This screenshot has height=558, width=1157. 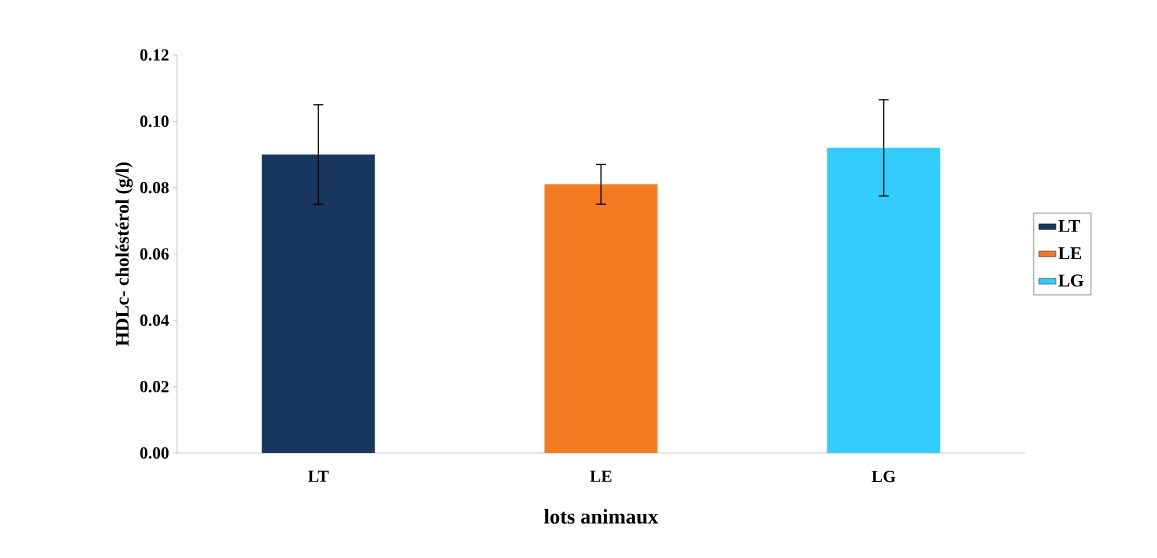 What do you see at coordinates (154, 121) in the screenshot?
I see `y-tick-label: 0.10` at bounding box center [154, 121].